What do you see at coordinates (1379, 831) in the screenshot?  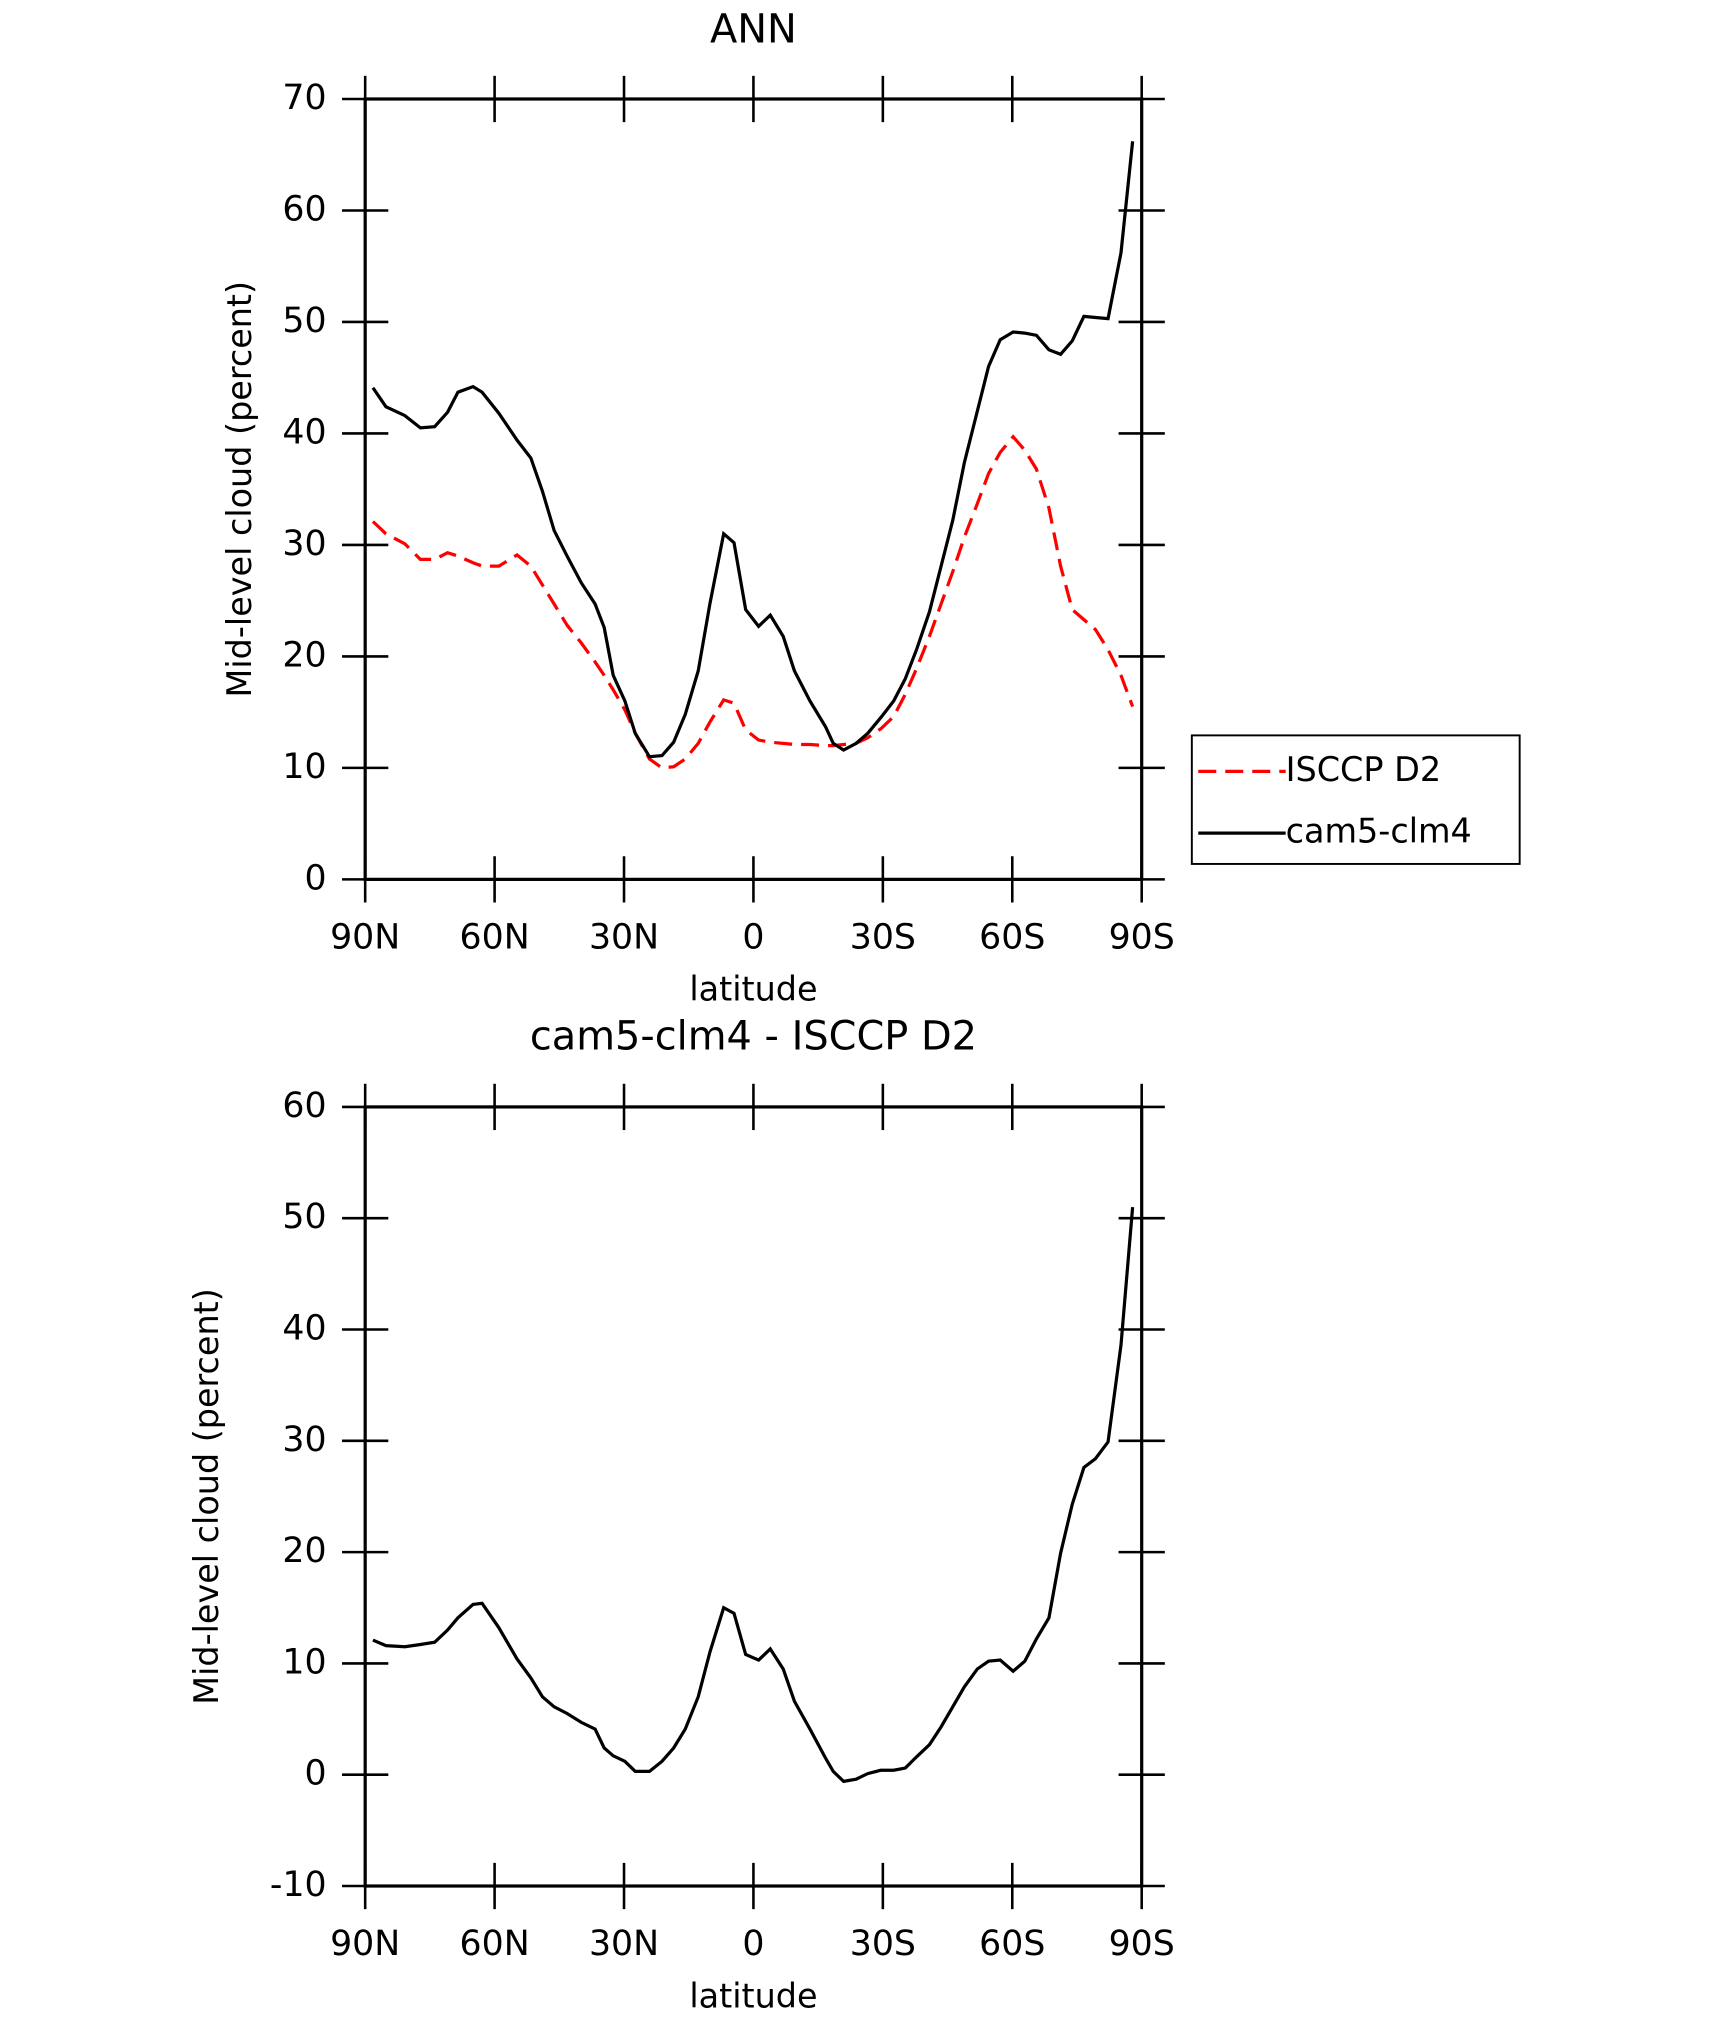 I see `legend-label: cam5-clm4` at bounding box center [1379, 831].